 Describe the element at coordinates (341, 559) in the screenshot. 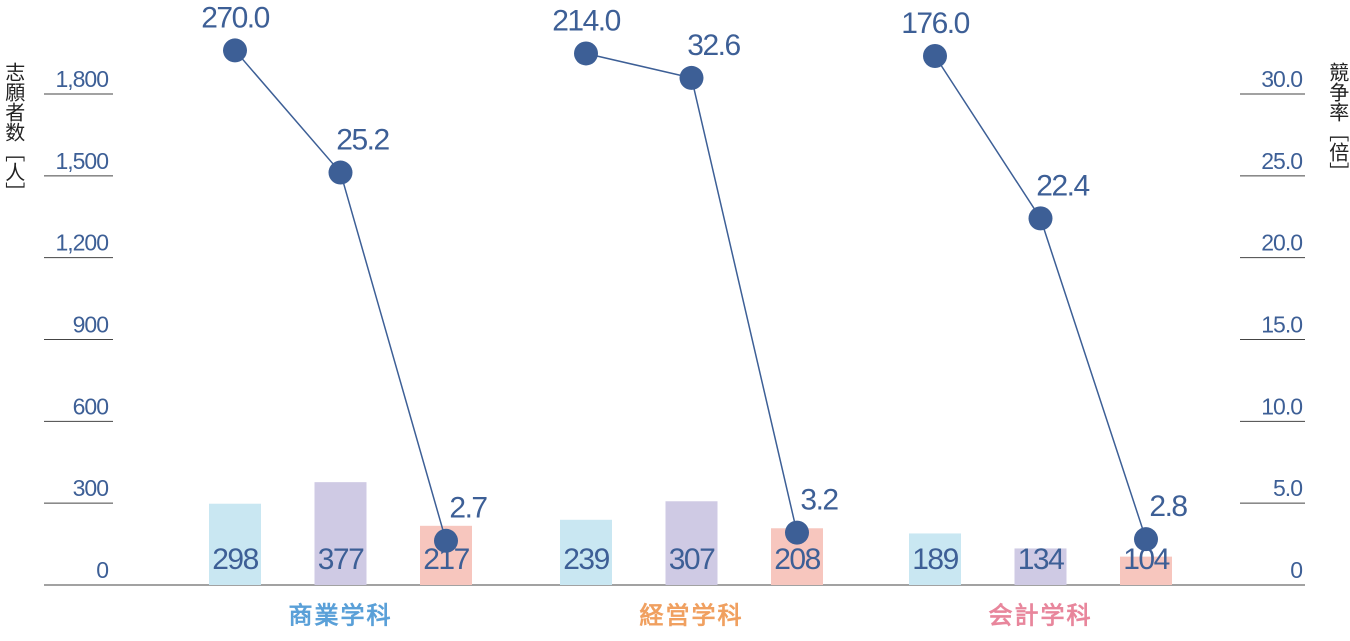

I see `bar-value-label: 377` at that location.